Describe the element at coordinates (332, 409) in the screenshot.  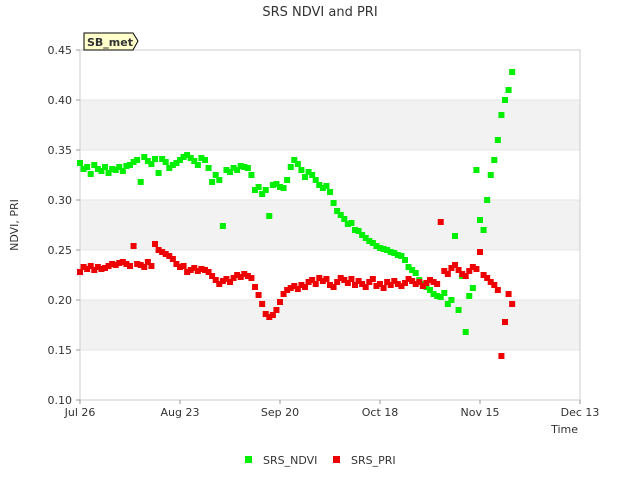
I see `x-axis-ticks: Jul 26 Aug 23 Sep 20 Oct 18 Nov 15 Dec 13` at that location.